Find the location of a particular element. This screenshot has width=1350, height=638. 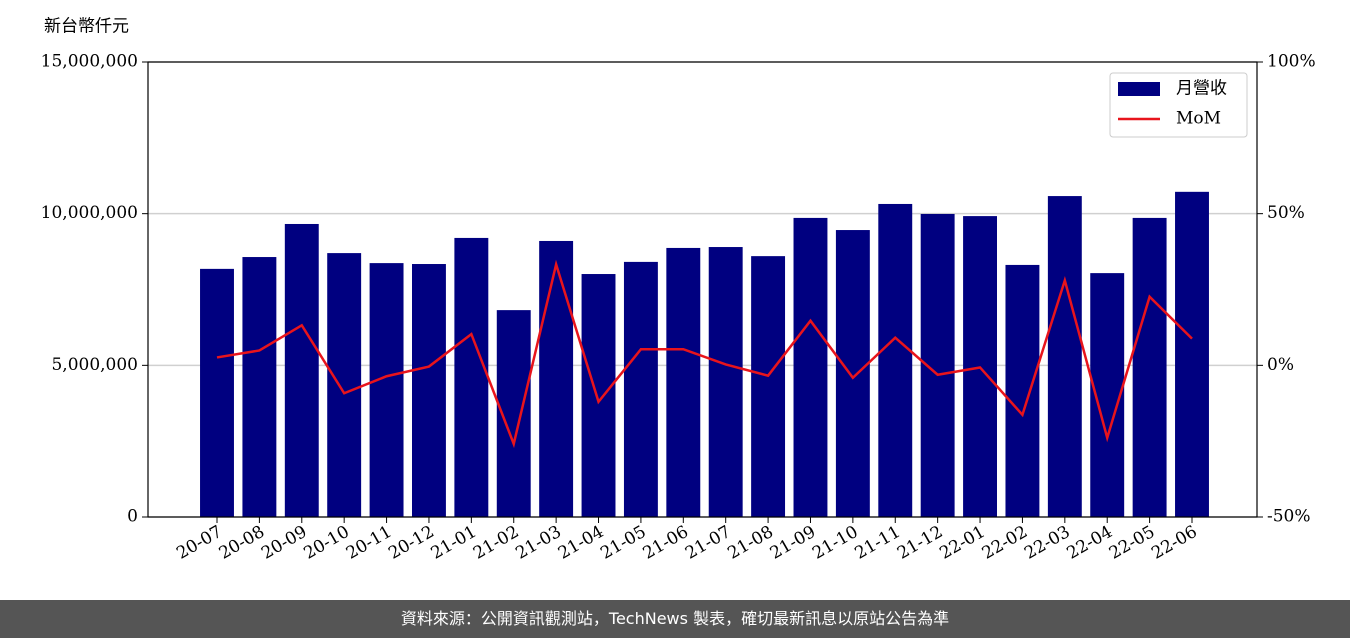

x-tick-label: 21-05 is located at coordinates (623, 543).